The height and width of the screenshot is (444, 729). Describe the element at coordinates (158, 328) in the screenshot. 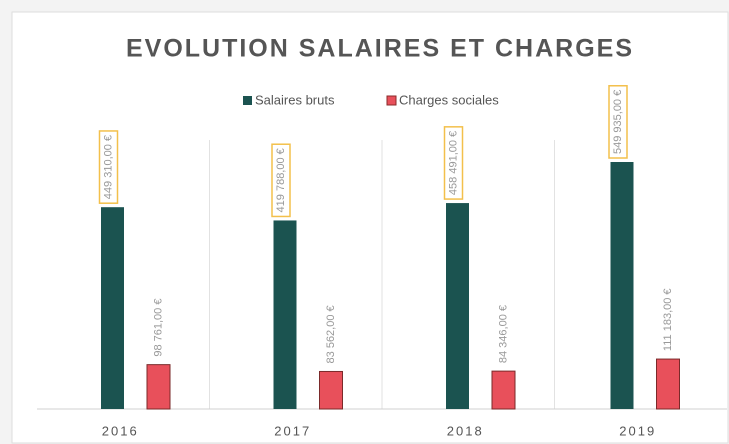

I see `value-label: 98 761,00 €` at that location.